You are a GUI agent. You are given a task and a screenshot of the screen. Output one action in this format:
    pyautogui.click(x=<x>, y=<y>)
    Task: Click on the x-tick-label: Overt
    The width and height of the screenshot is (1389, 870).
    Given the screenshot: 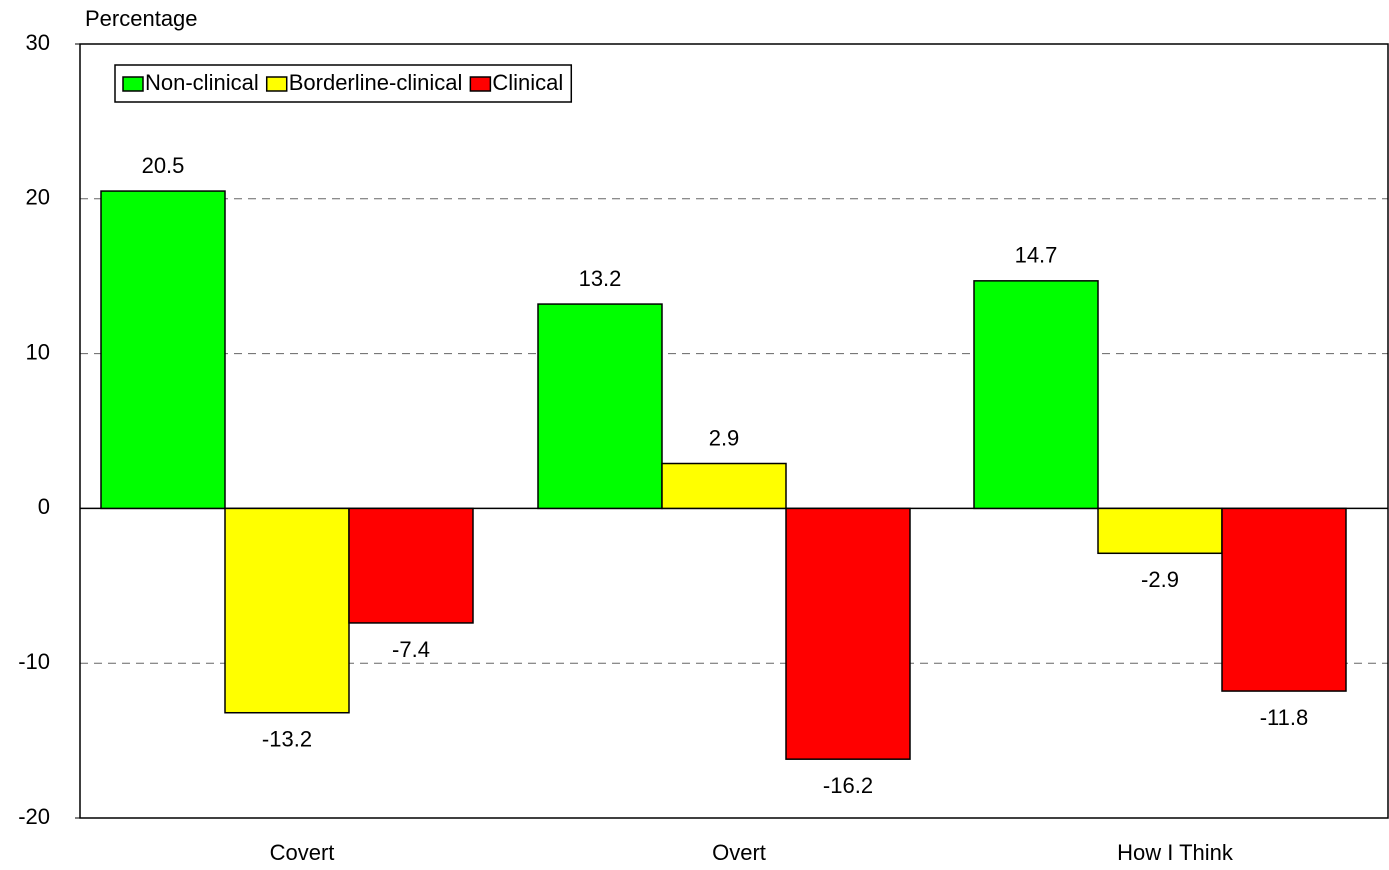 What is the action you would take?
    pyautogui.click(x=739, y=852)
    